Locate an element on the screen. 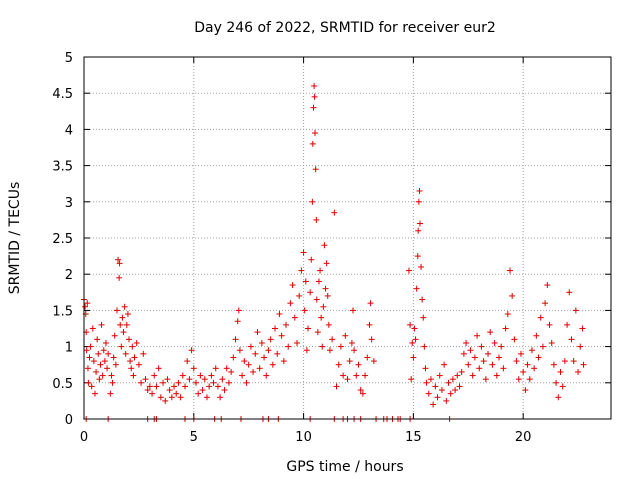 The image size is (640, 480). x-tick-label: 0 is located at coordinates (84, 437).